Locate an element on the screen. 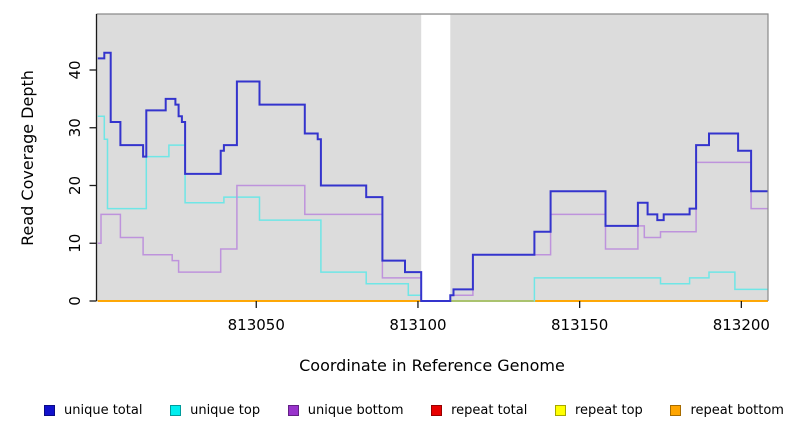 The image size is (792, 432). legend-label: repeat top is located at coordinates (609, 410).